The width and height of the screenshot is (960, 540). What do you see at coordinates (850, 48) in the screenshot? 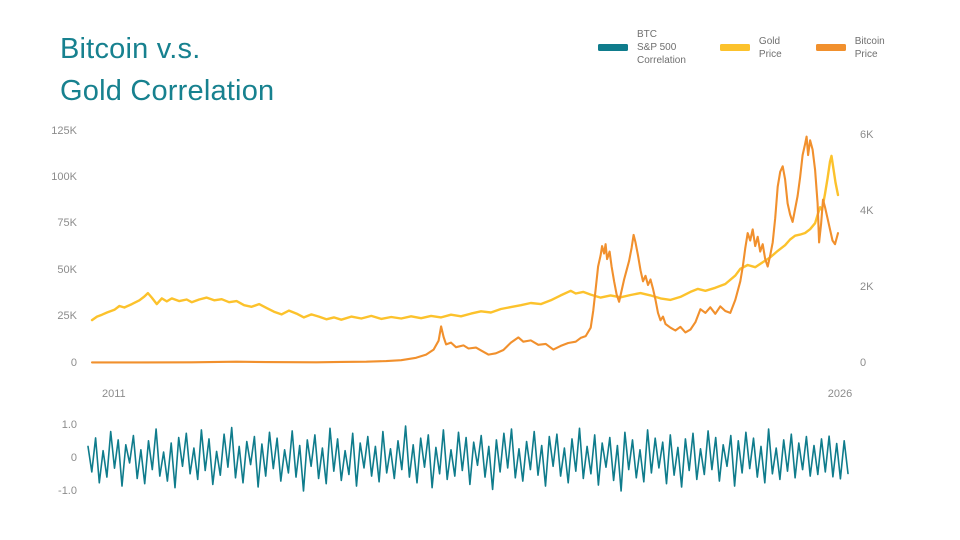
I see `legend-item-bitcoin-price: Bitcoin Price` at bounding box center [850, 48].